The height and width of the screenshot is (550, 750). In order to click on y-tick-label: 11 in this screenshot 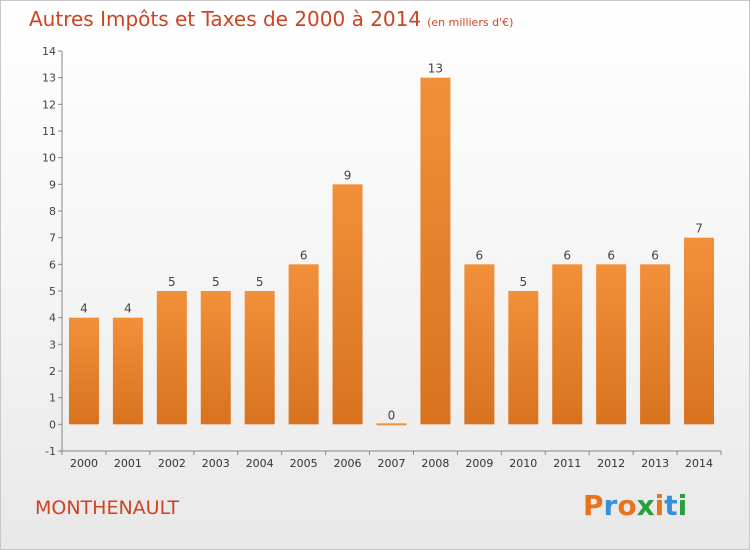, I will do `click(49, 131)`.